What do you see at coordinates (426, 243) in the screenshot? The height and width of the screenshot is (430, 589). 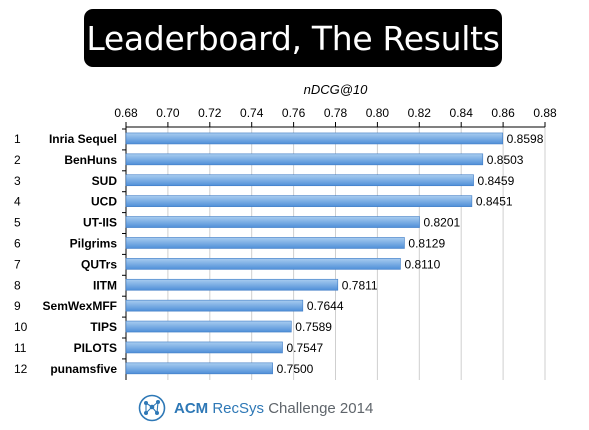 I see `value-label: 0.8129` at bounding box center [426, 243].